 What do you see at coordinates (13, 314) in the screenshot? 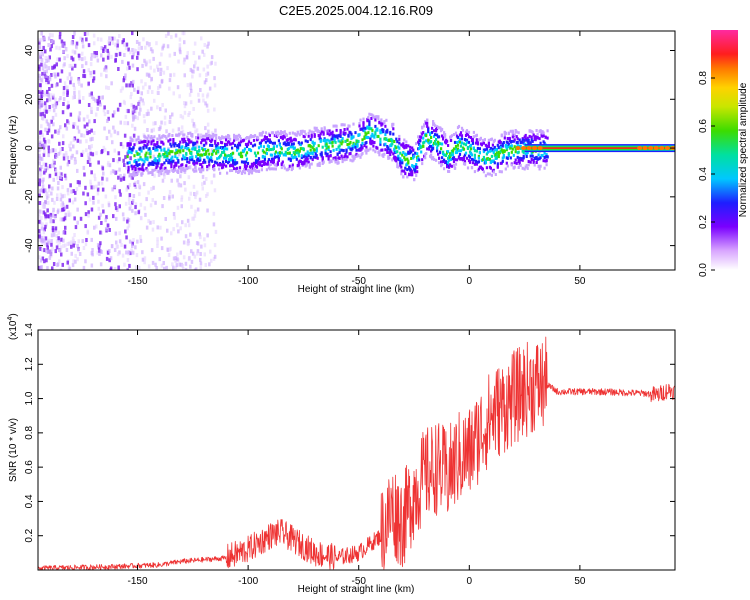
I see `snr-scale-close: )` at bounding box center [13, 314].